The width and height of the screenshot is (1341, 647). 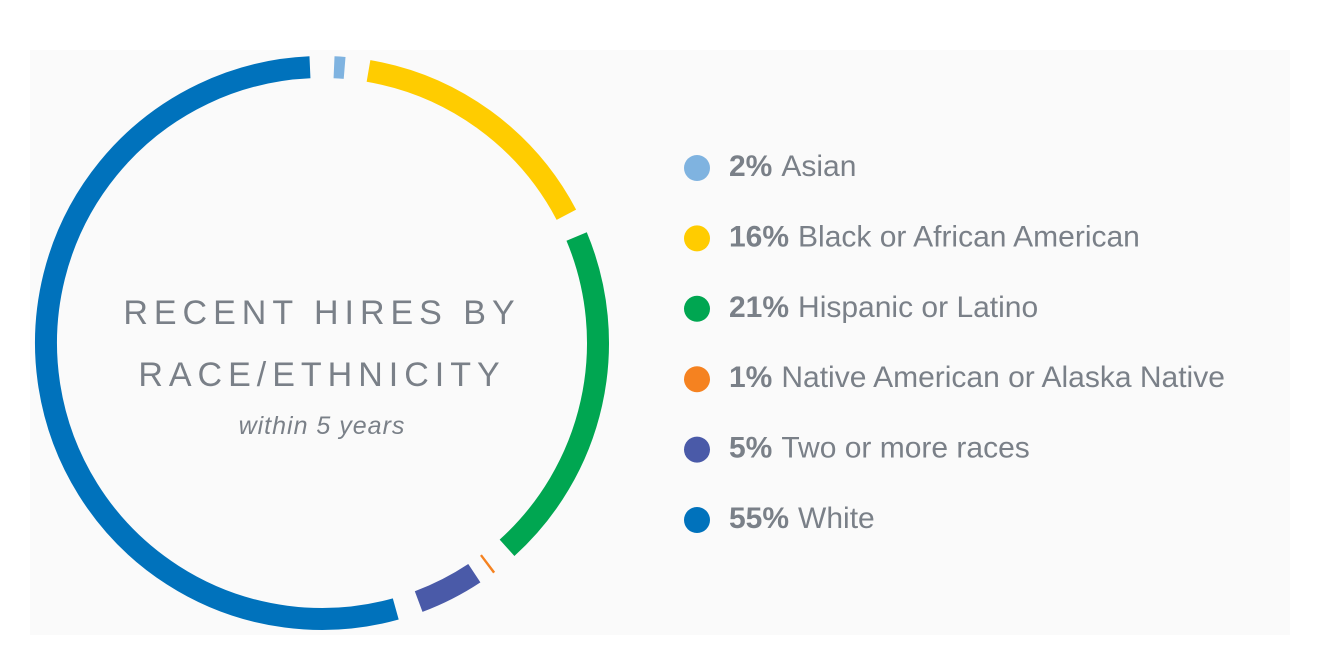 I want to click on legend-entry: 21% Hispanic or Latino, so click(x=883, y=307).